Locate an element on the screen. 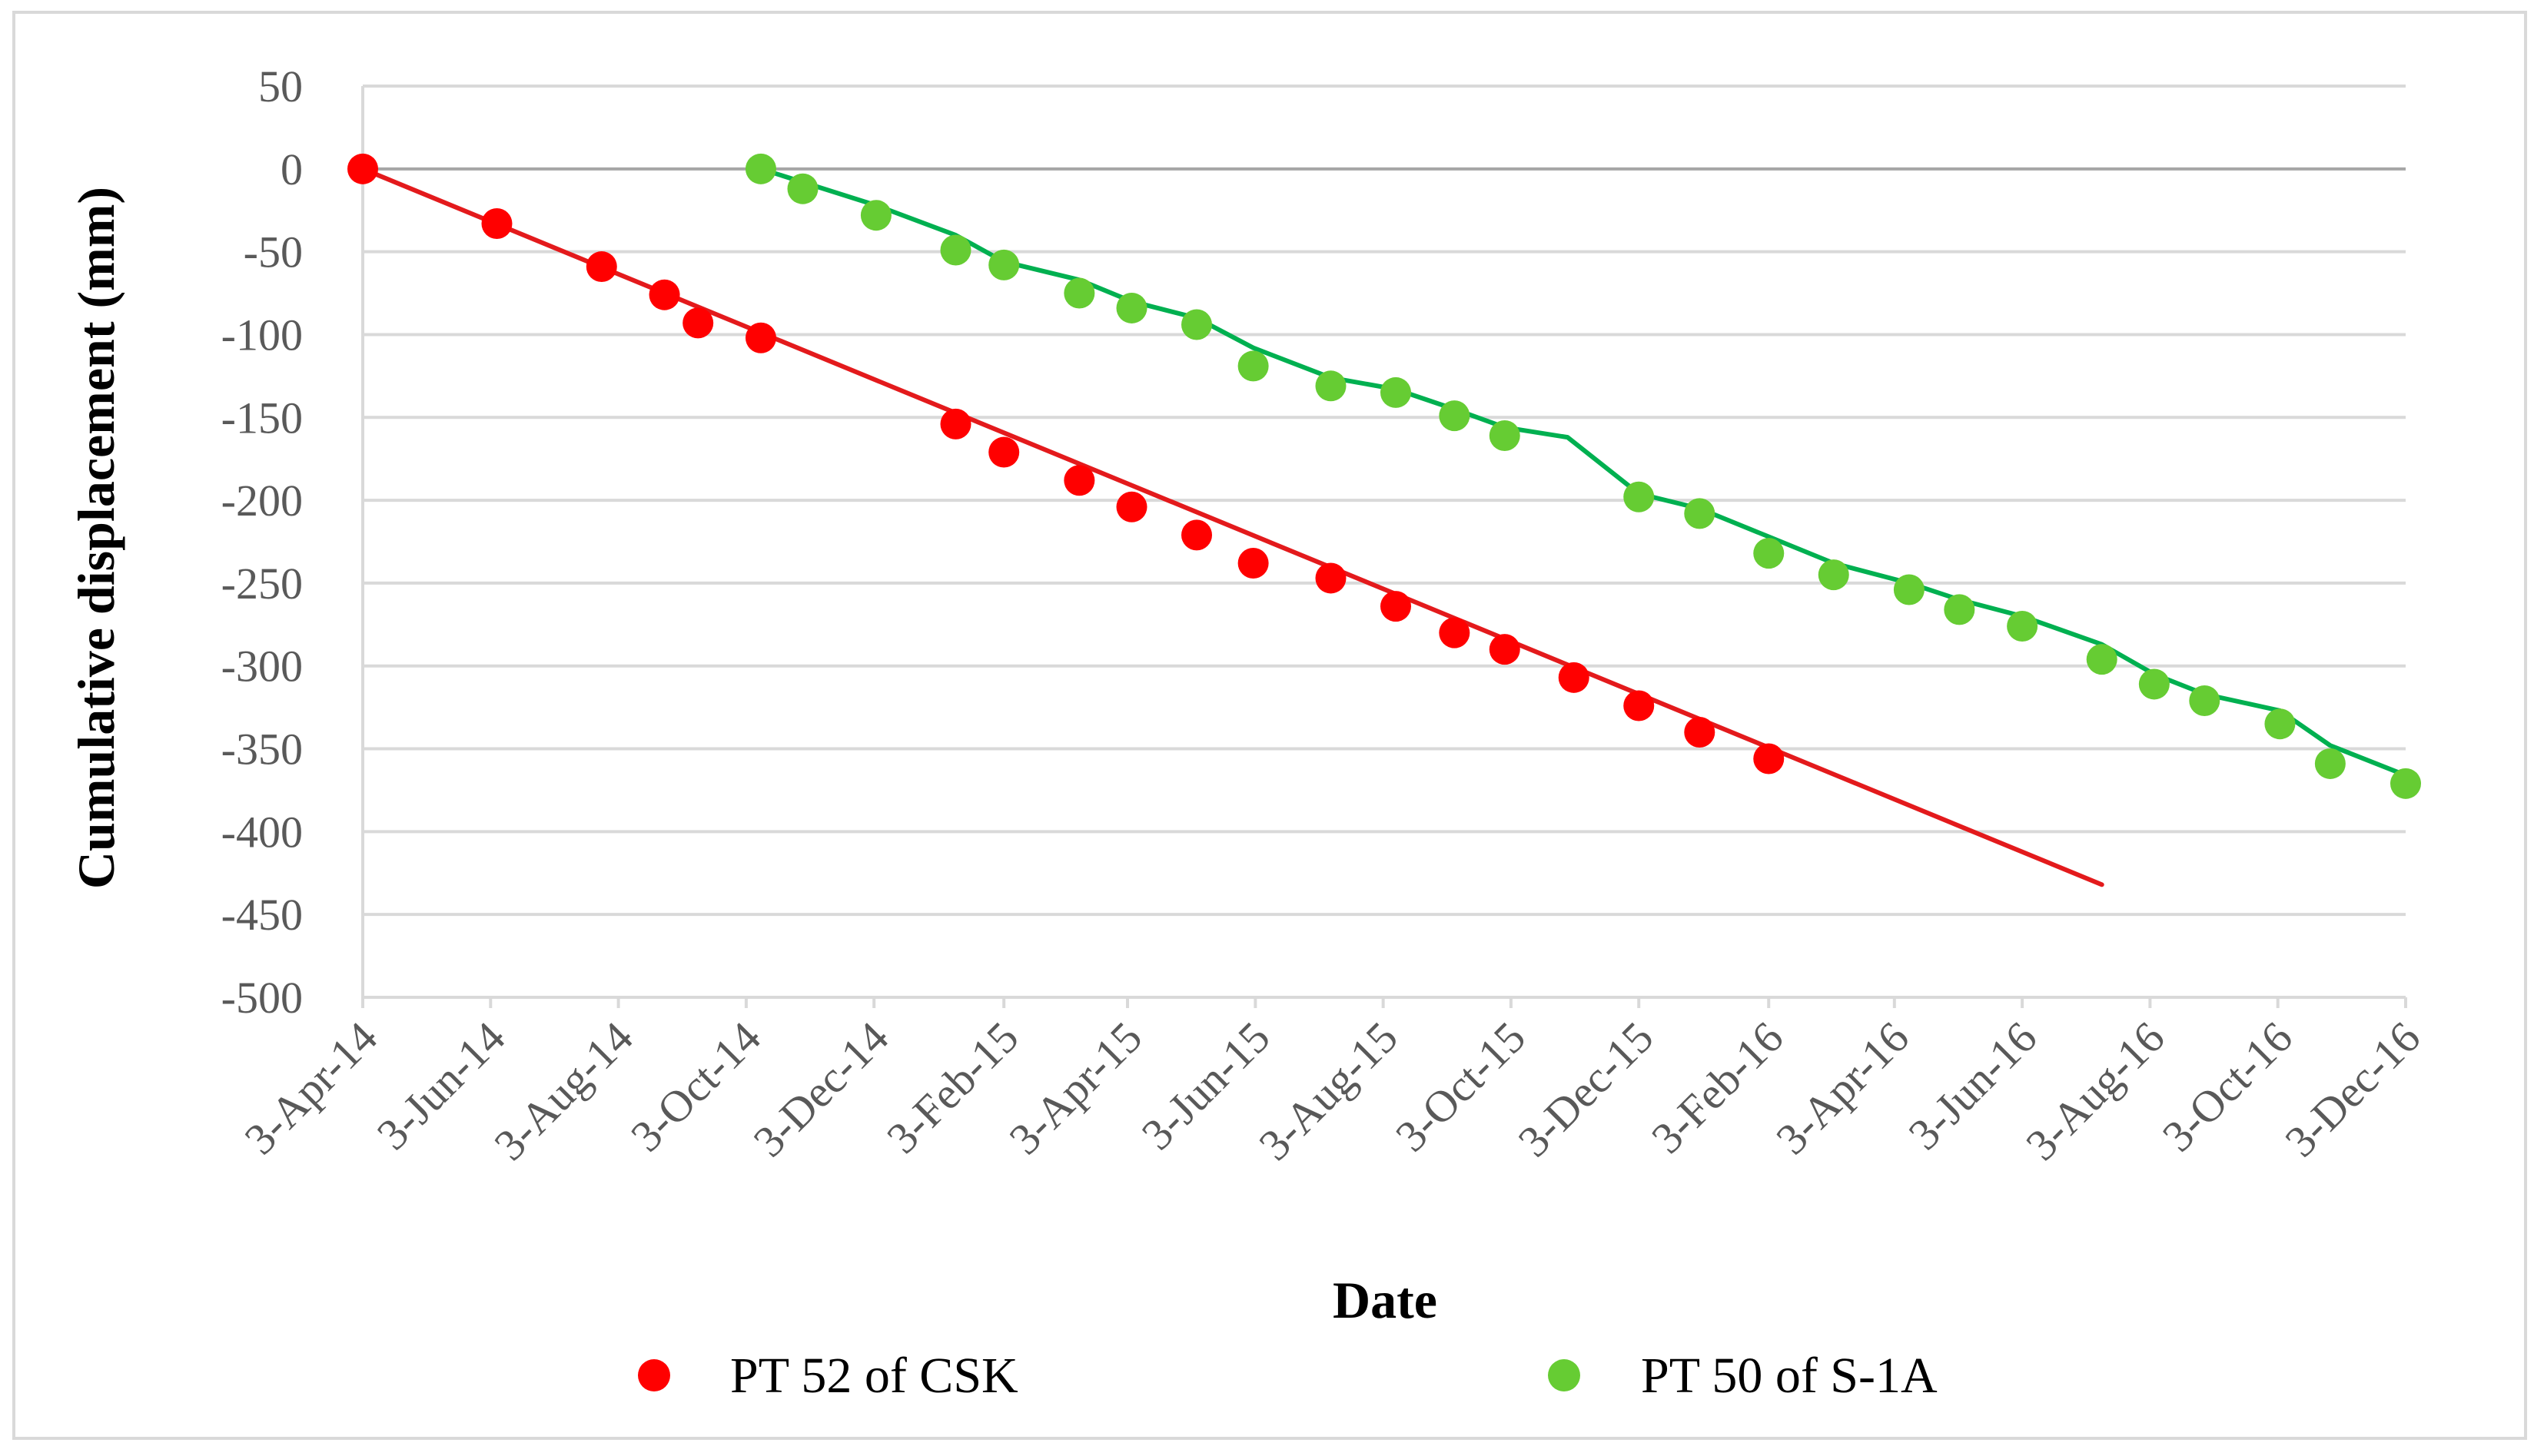 The width and height of the screenshot is (2544, 1456). x-tick-label: 3-Oct-15 is located at coordinates (1460, 1086).